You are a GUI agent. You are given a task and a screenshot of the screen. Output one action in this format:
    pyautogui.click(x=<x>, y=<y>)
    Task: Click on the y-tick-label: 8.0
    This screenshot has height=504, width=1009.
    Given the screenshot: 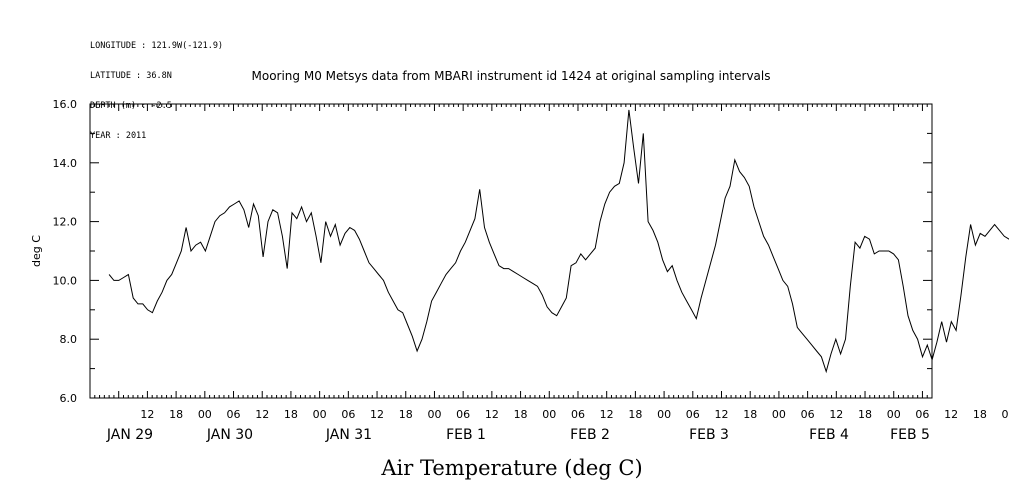 What is the action you would take?
    pyautogui.click(x=69, y=339)
    